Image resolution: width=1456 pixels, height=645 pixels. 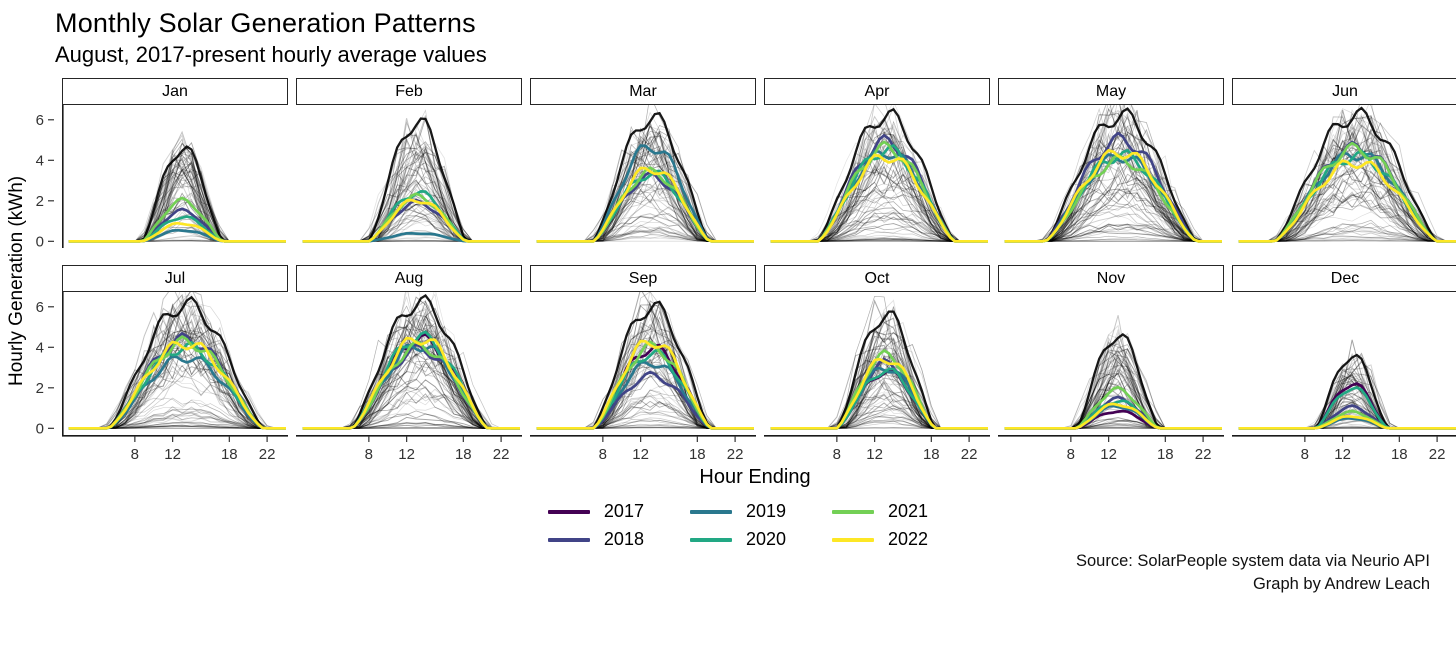 What do you see at coordinates (853, 539) in the screenshot?
I see `legend-swatch-2022` at bounding box center [853, 539].